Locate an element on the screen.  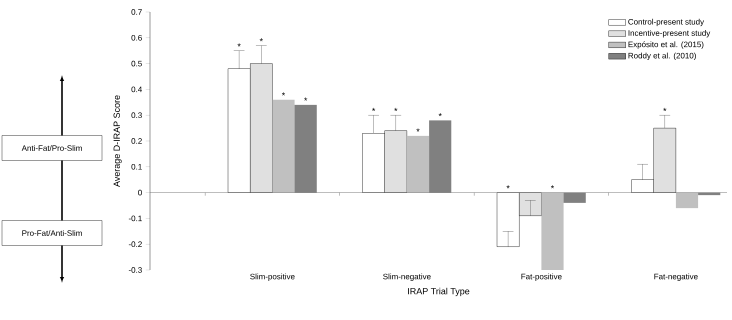
y-axis-title: Average D-IRAP Score is located at coordinates (118, 141).